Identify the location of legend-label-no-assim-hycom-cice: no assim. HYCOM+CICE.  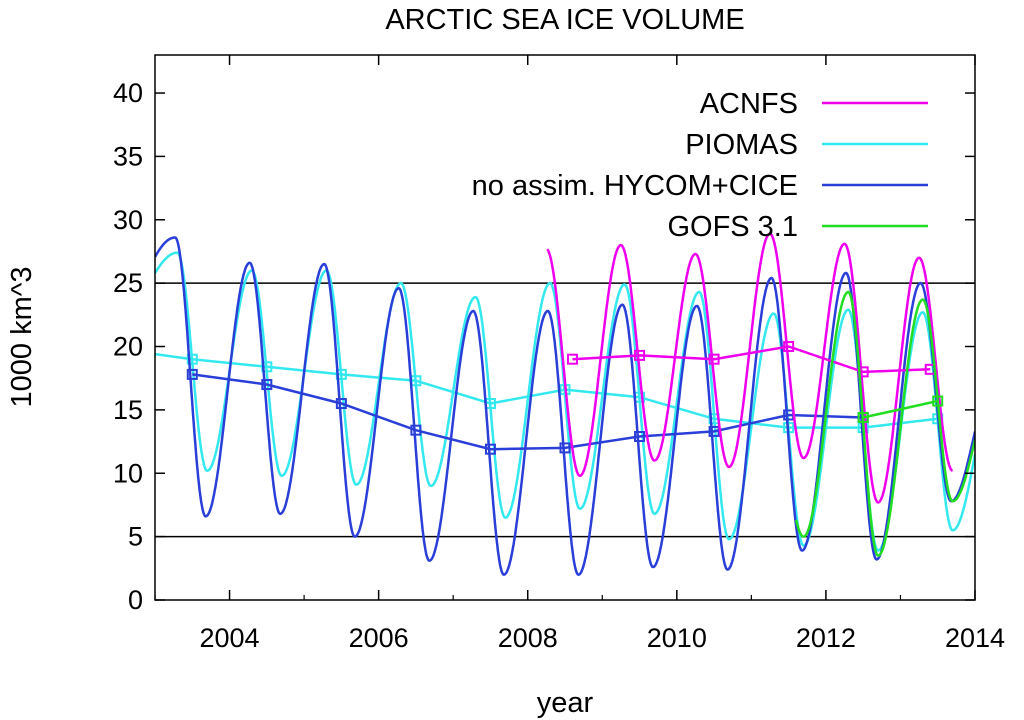
(635, 186).